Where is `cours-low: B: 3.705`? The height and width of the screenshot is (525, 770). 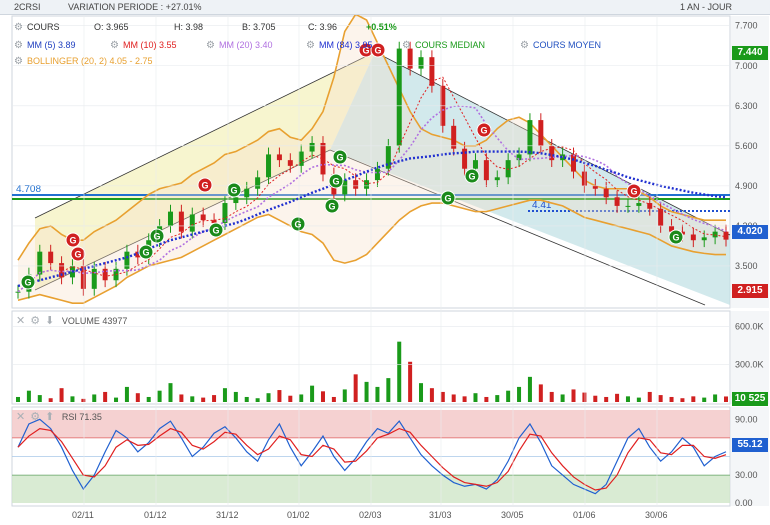
cours-low: B: 3.705 is located at coordinates (259, 27).